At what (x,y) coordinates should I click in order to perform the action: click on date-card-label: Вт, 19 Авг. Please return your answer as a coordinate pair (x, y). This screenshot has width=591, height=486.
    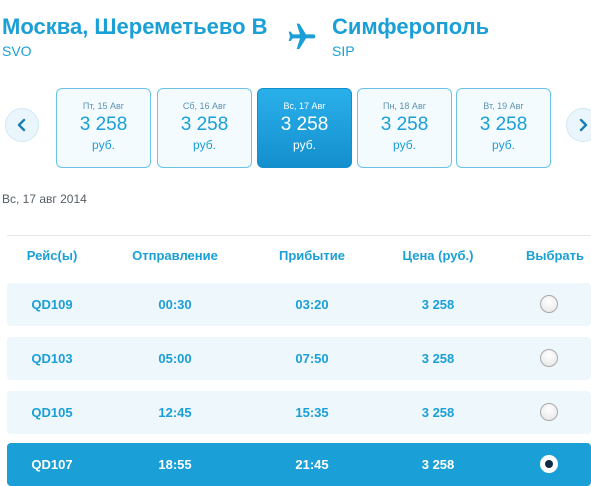
    Looking at the image, I should click on (503, 106).